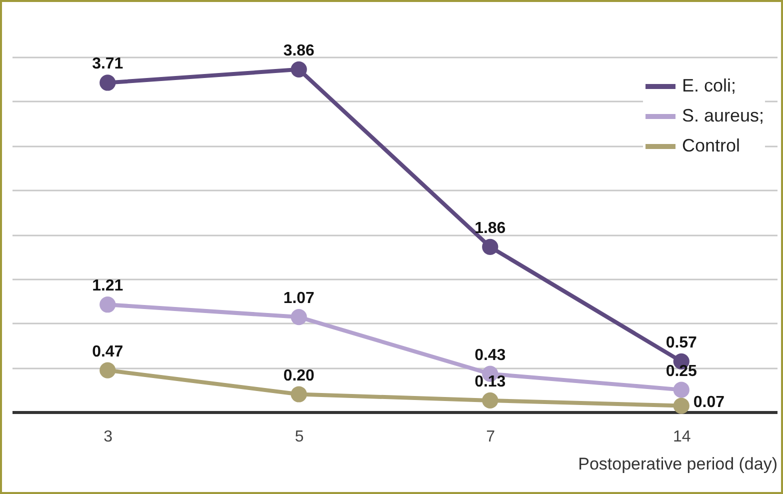  I want to click on data-label: 1.86, so click(490, 228).